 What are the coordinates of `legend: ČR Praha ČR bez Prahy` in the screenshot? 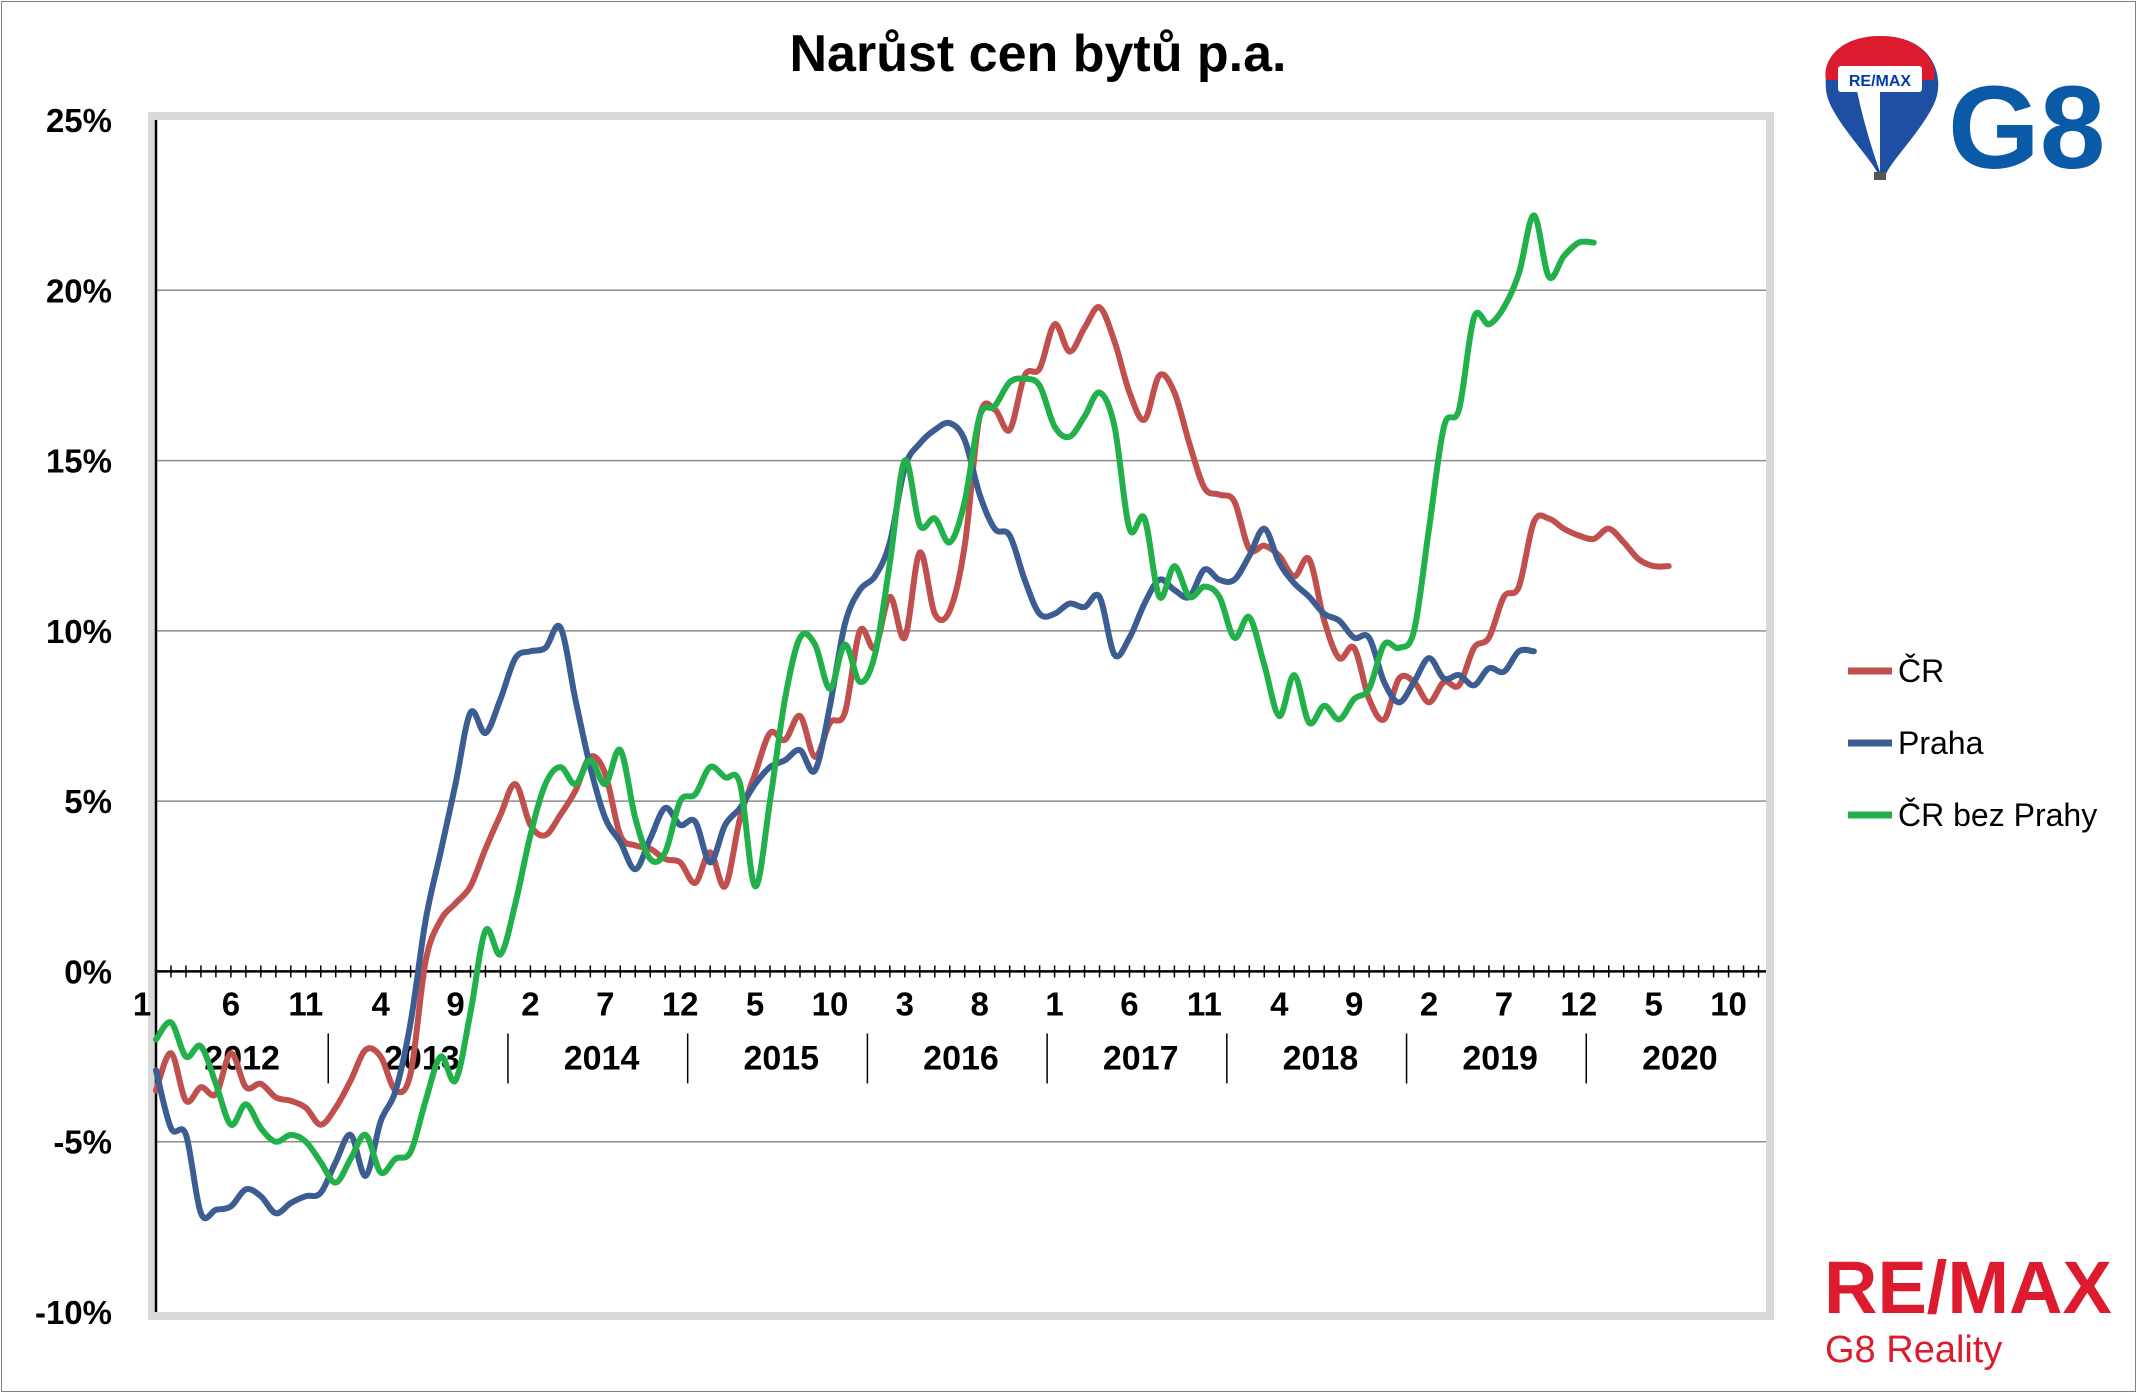 It's located at (1972, 743).